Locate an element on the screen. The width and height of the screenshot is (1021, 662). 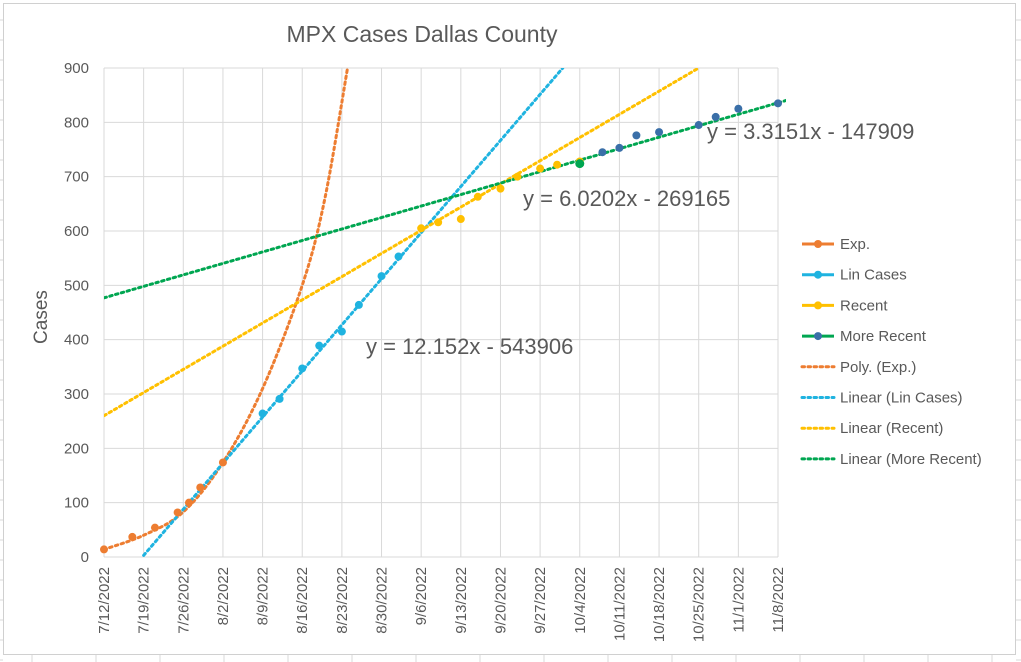
legend-label: Recent is located at coordinates (864, 305).